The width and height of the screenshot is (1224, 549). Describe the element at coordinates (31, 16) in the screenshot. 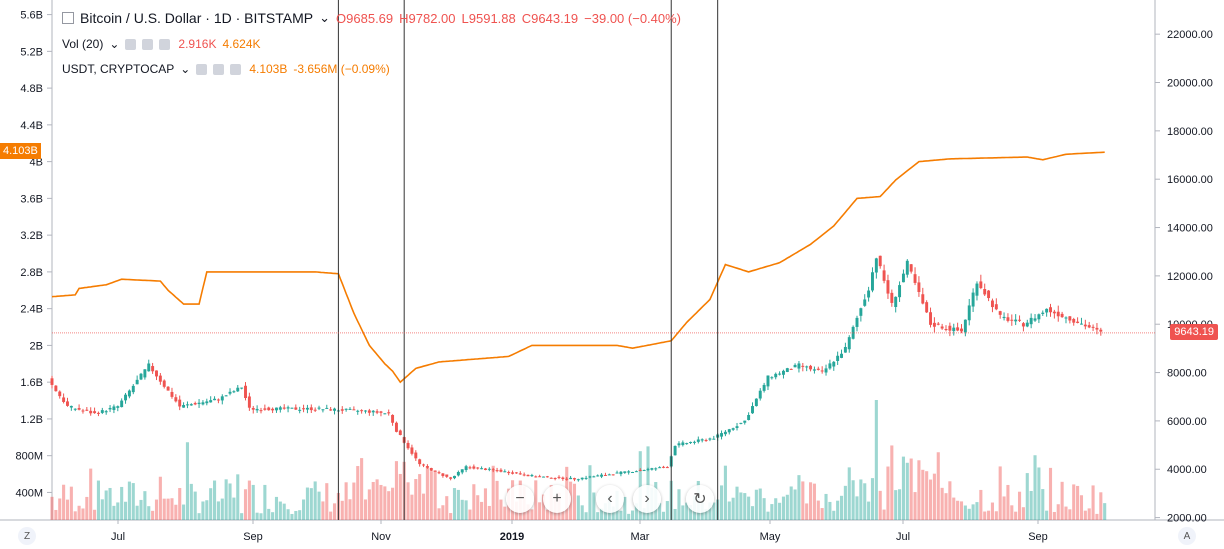

I see `left-axis-label: 5.6B` at that location.